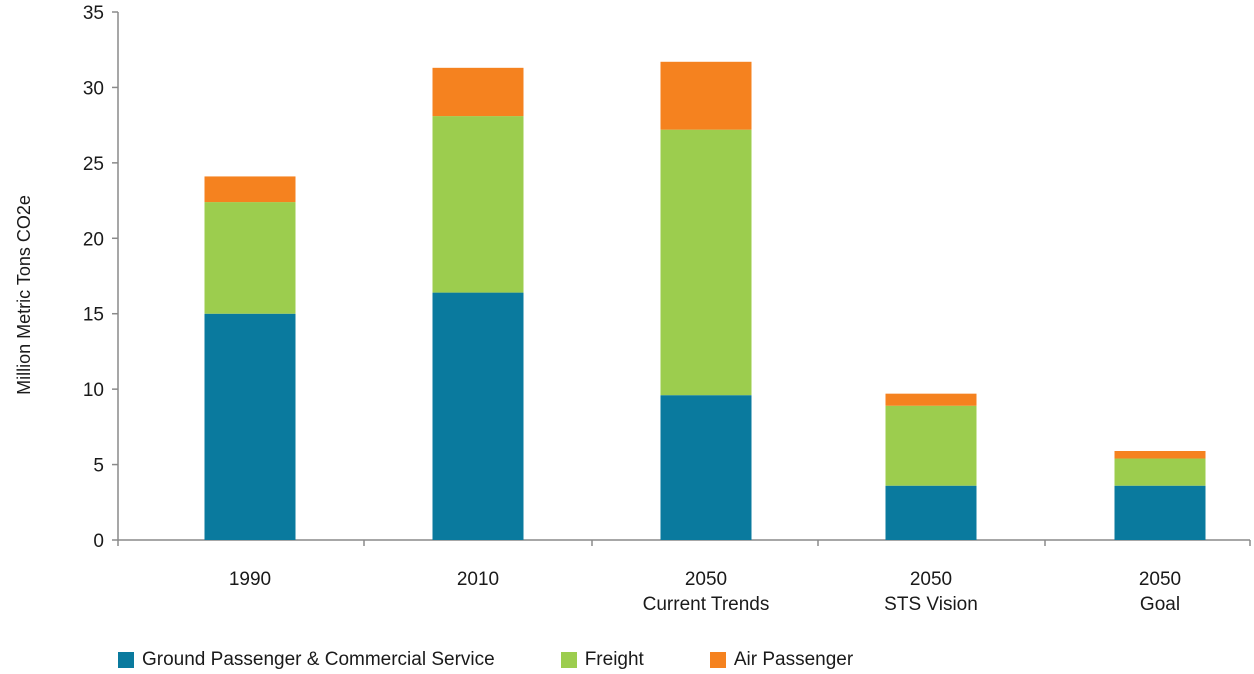 The height and width of the screenshot is (674, 1254). What do you see at coordinates (98, 466) in the screenshot?
I see `y-tick-label: 5` at bounding box center [98, 466].